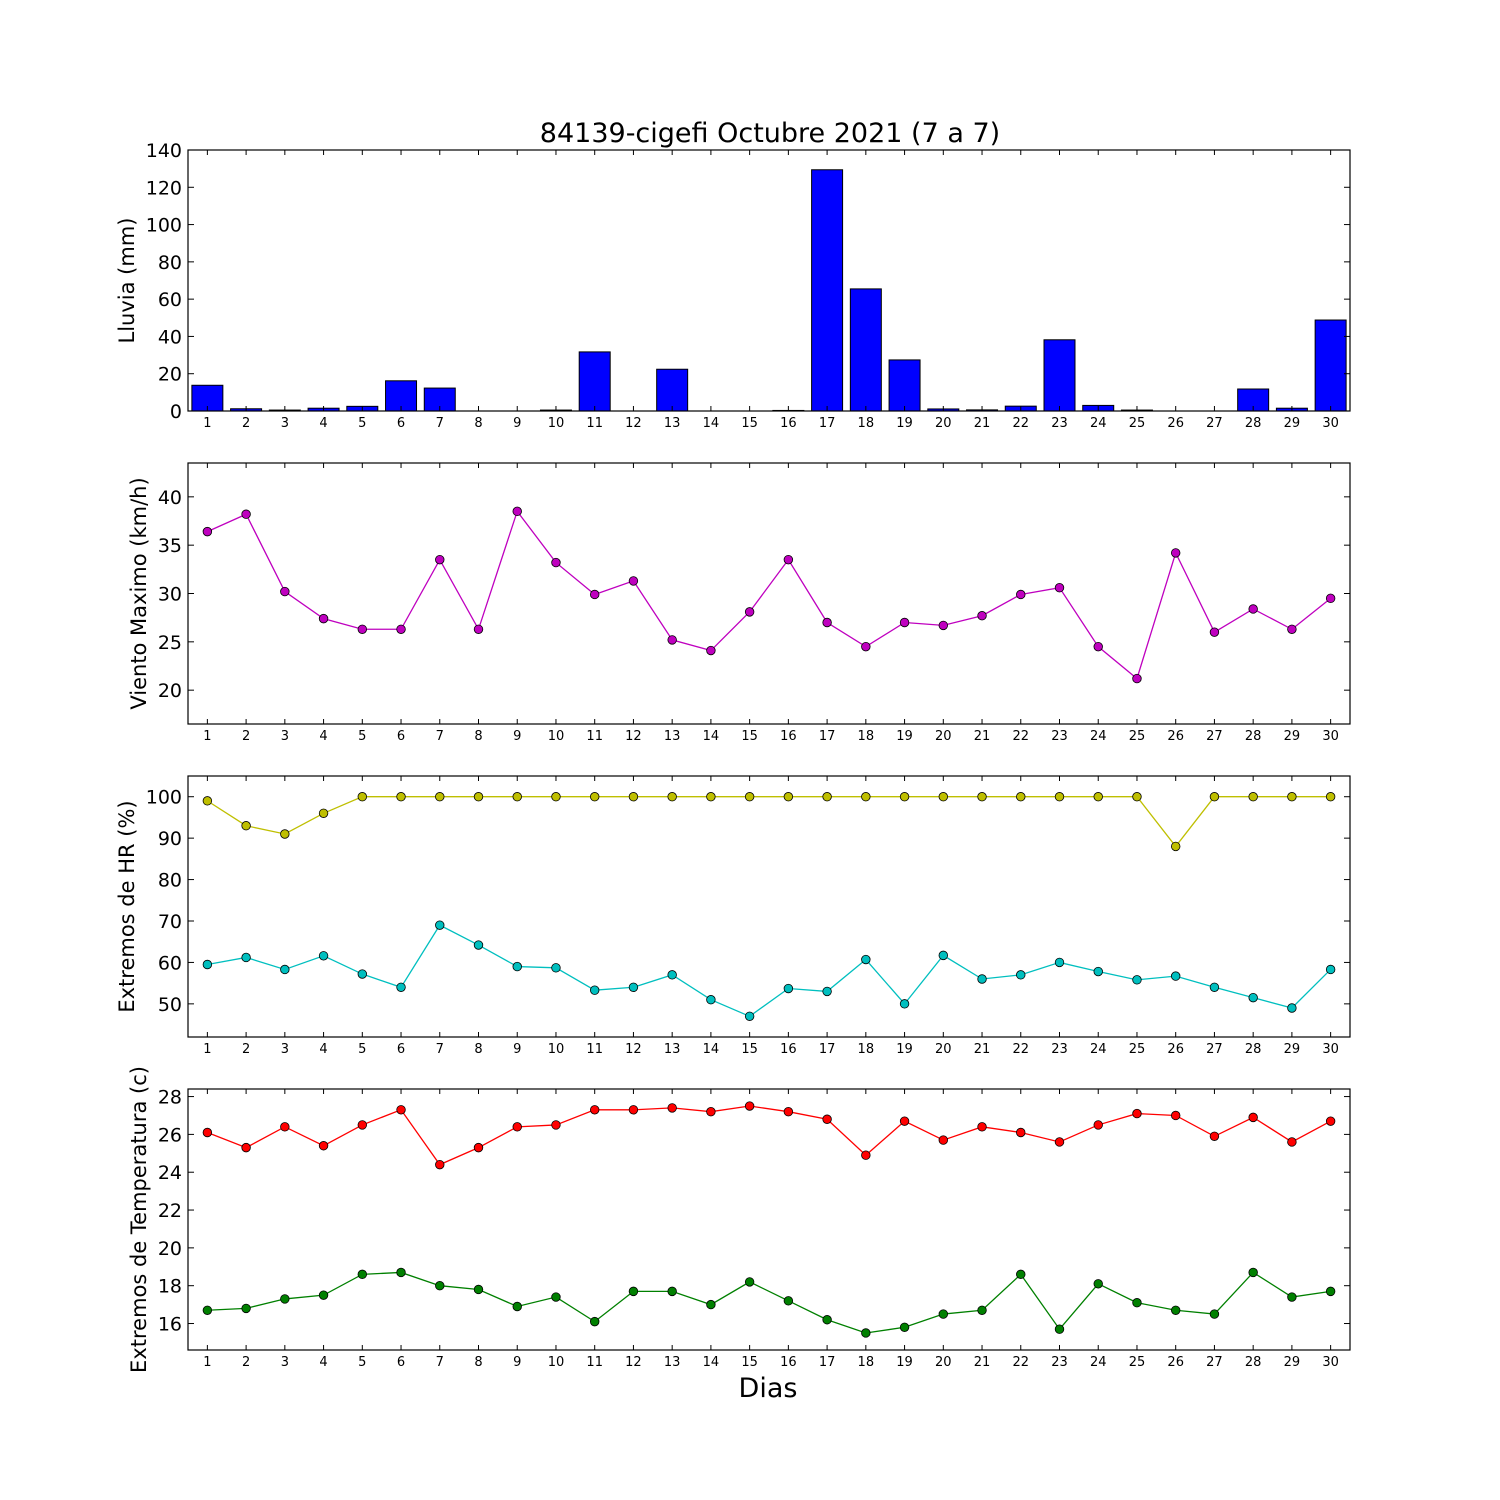  What do you see at coordinates (982, 736) in the screenshot?
I see `viento-x-tick-label: 21` at bounding box center [982, 736].